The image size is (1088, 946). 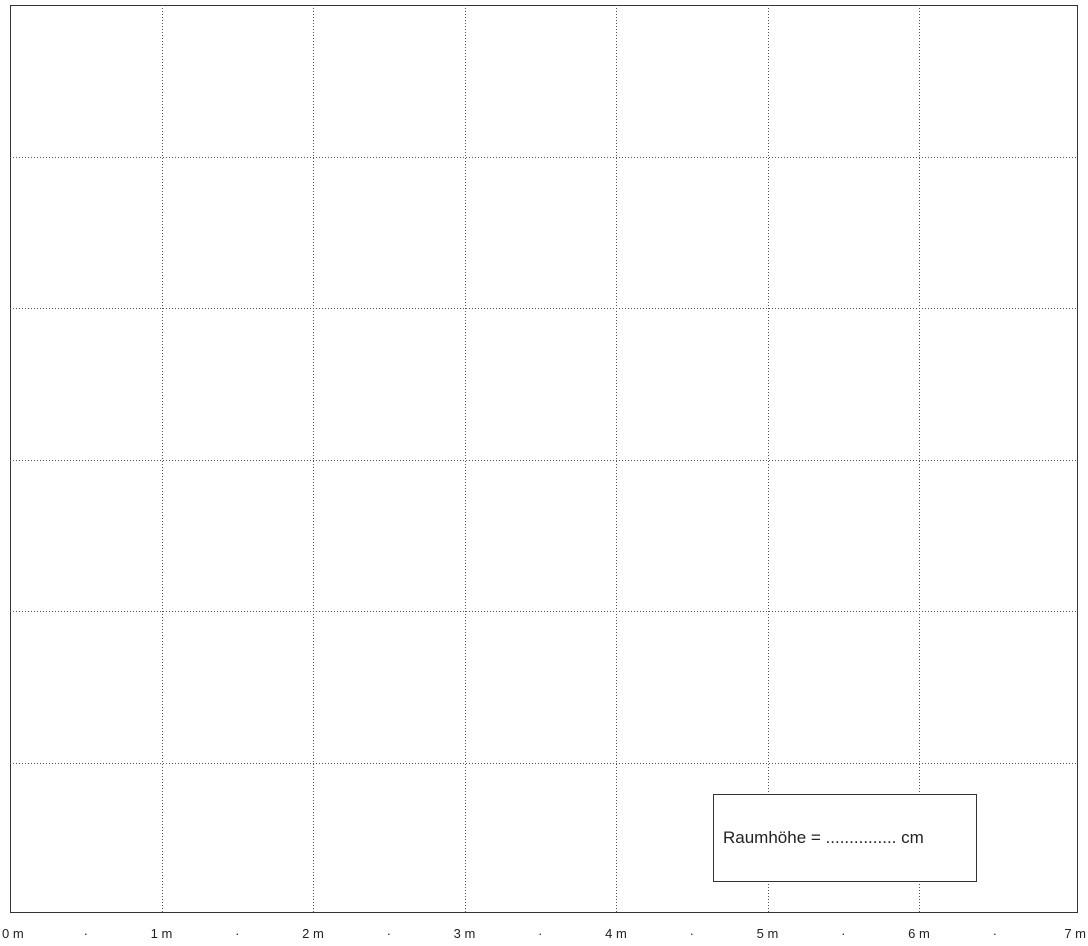 I want to click on scale-label: 0 m, so click(x=13, y=933).